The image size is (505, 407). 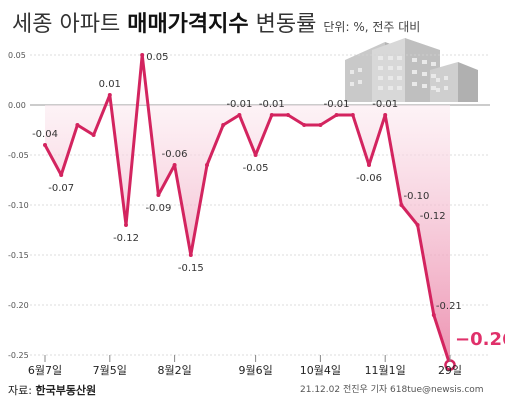 I want to click on data-label: 0.05, so click(x=157, y=57).